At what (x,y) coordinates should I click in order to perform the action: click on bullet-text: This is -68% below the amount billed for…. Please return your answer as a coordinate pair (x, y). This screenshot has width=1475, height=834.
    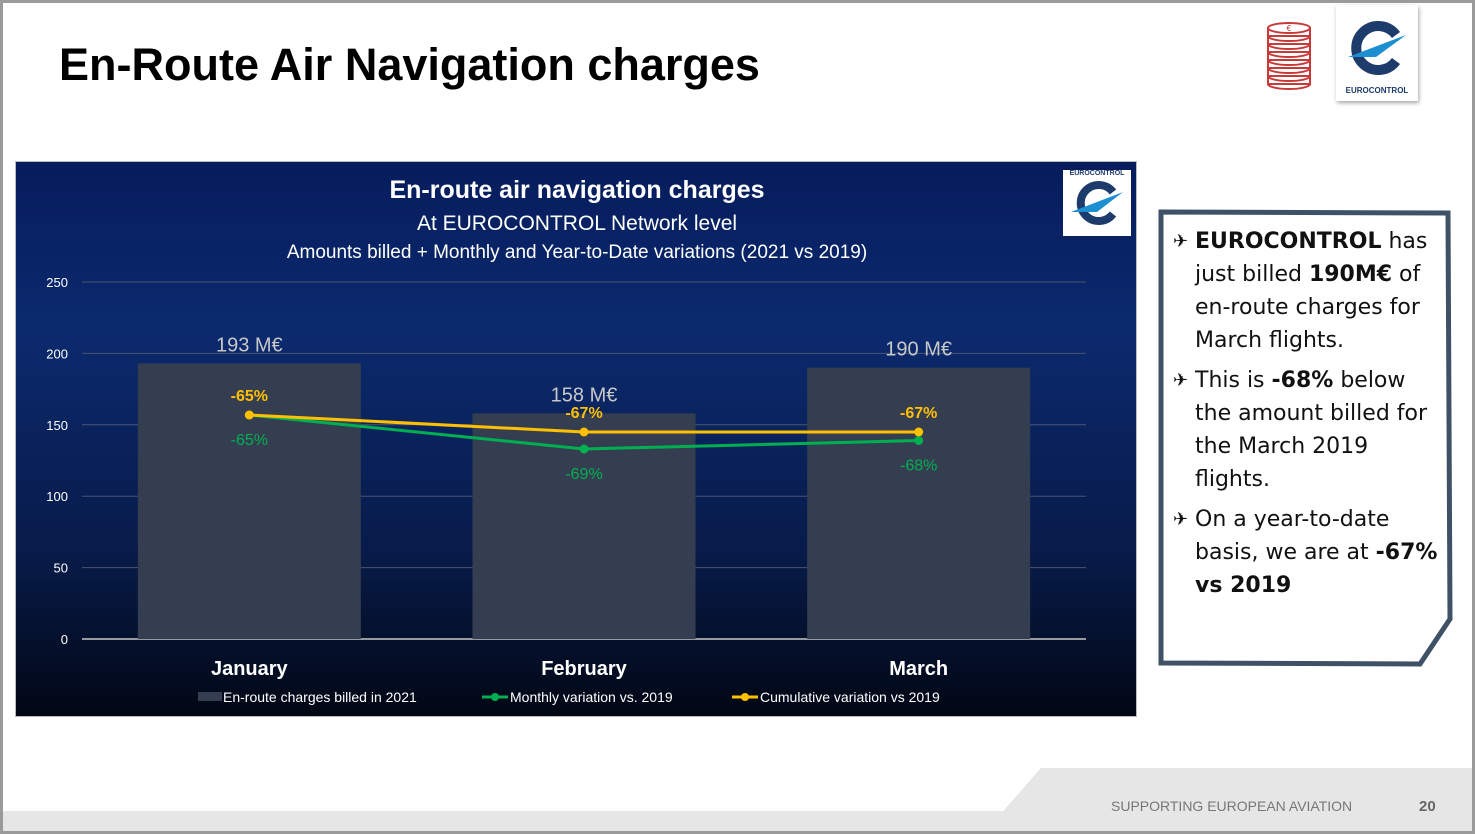
    Looking at the image, I should click on (1319, 430).